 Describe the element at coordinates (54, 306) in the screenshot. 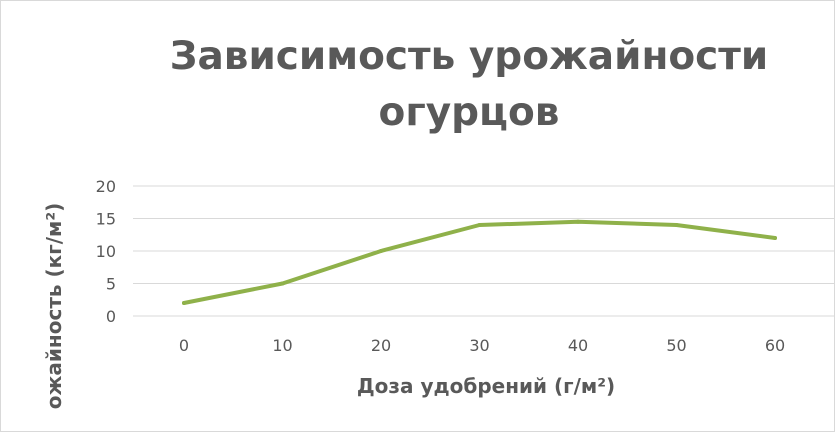

I see `y-axis-title: ожайность (кг/м²)` at that location.